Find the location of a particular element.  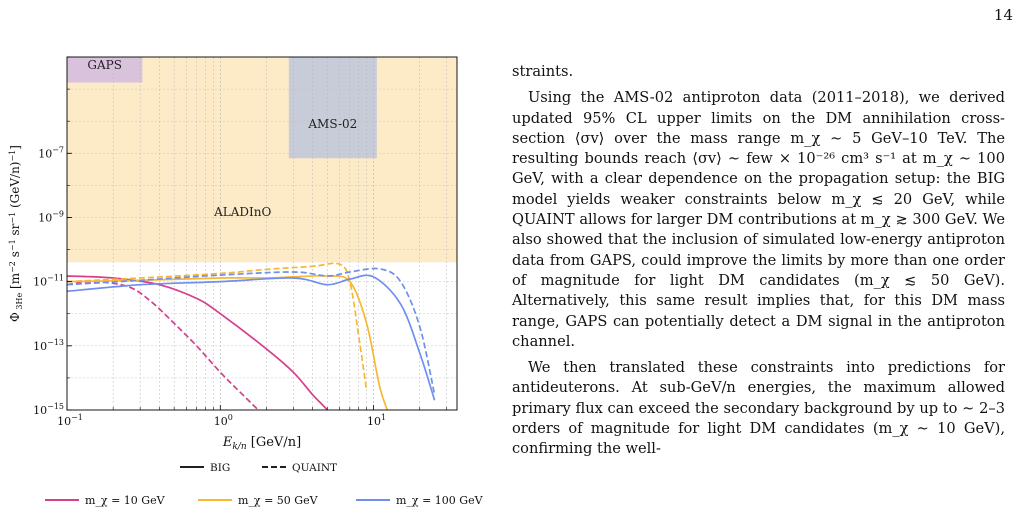

legend-entry-0: m_χ = 10 GeV is located at coordinates (125, 500).